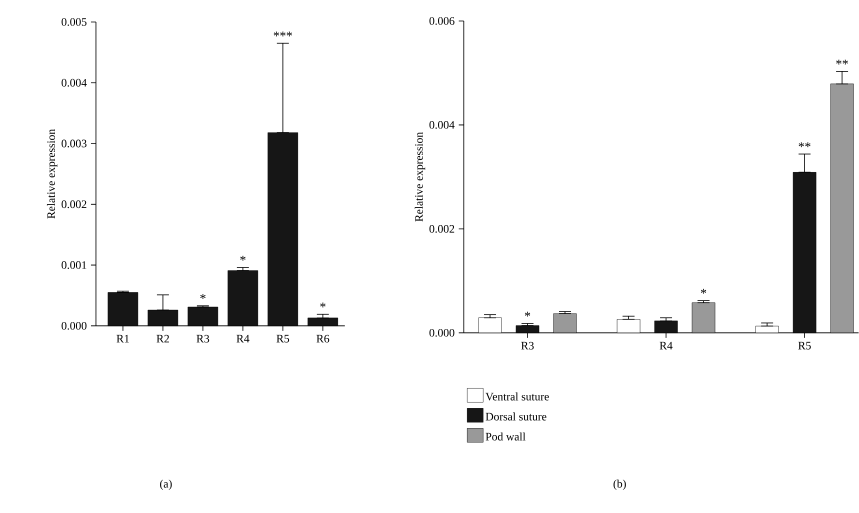  What do you see at coordinates (122, 338) in the screenshot?
I see `x-tick-label: R1` at bounding box center [122, 338].